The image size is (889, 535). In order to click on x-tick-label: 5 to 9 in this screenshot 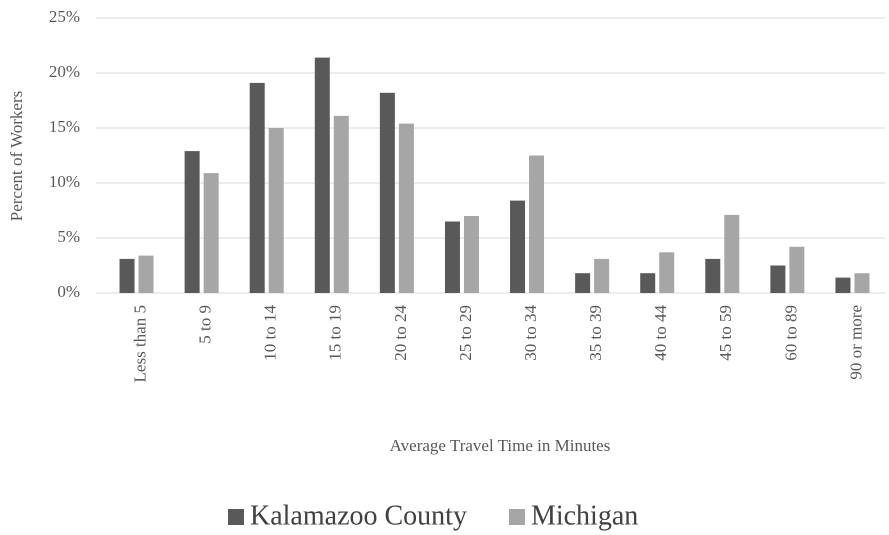, I will do `click(205, 324)`.